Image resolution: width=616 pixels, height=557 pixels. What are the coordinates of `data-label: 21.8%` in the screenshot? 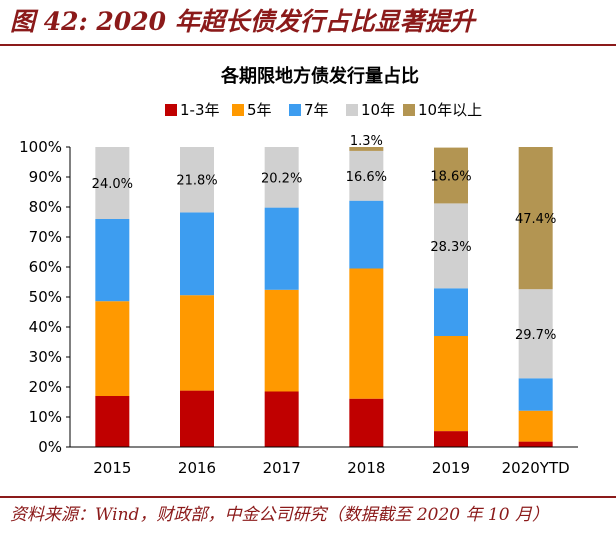 It's located at (196, 181).